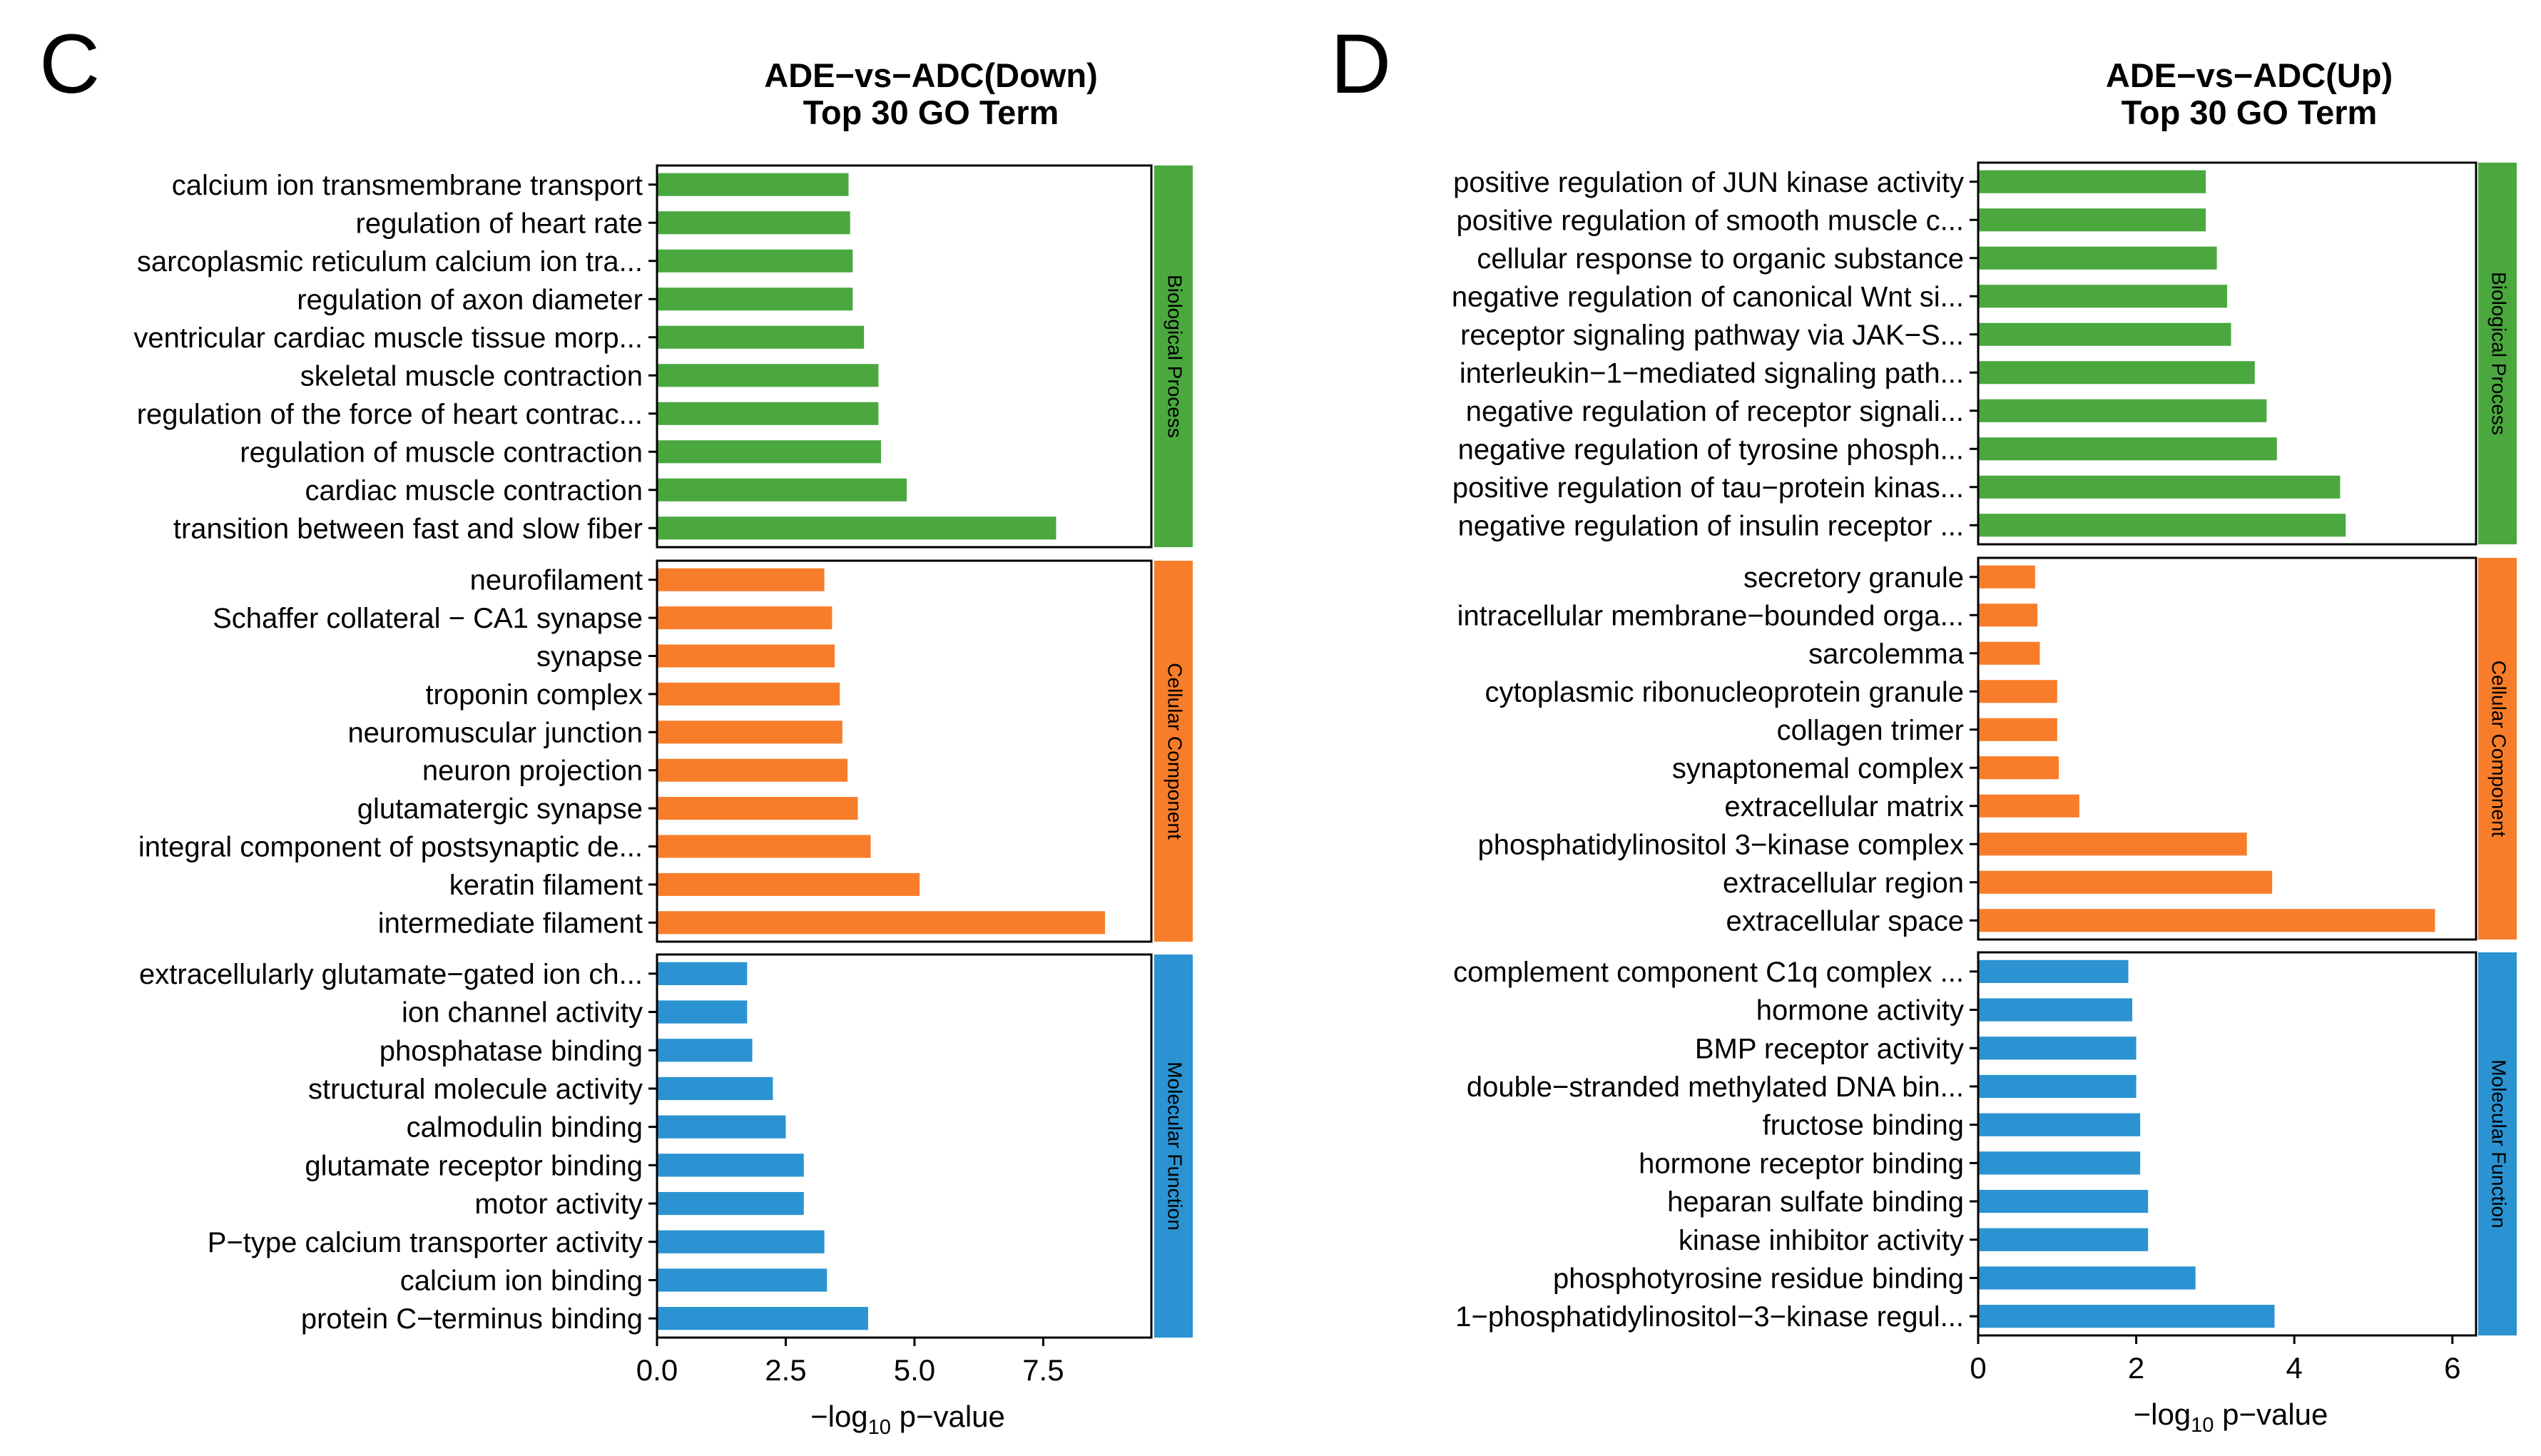 The image size is (2541, 1456). Describe the element at coordinates (1043, 1370) in the screenshot. I see `x-tick-label: 7.5` at that location.